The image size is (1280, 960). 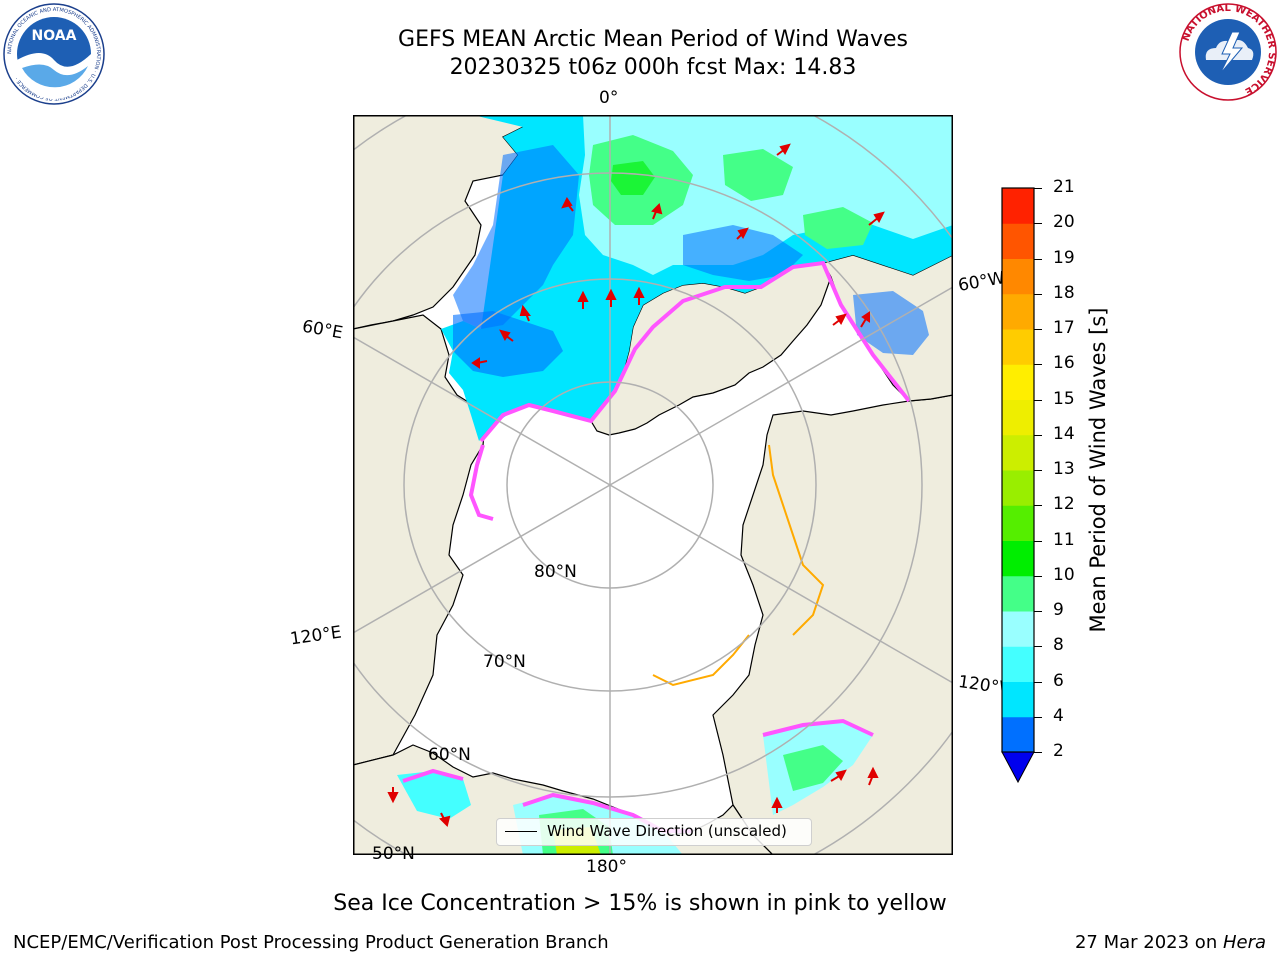 I want to click on lon-label-0: 0°, so click(x=609, y=98).